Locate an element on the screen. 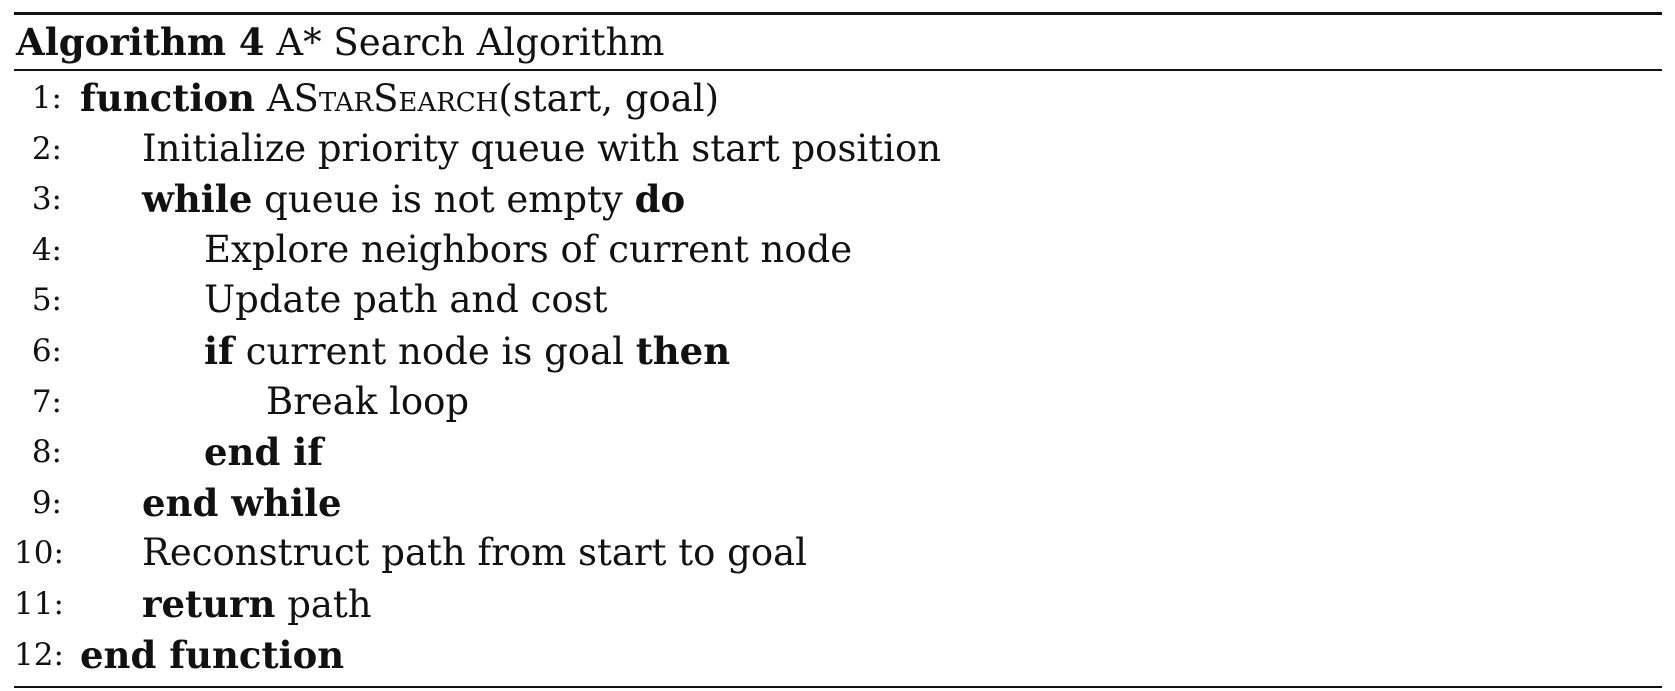  statement: Break loop is located at coordinates (368, 401).